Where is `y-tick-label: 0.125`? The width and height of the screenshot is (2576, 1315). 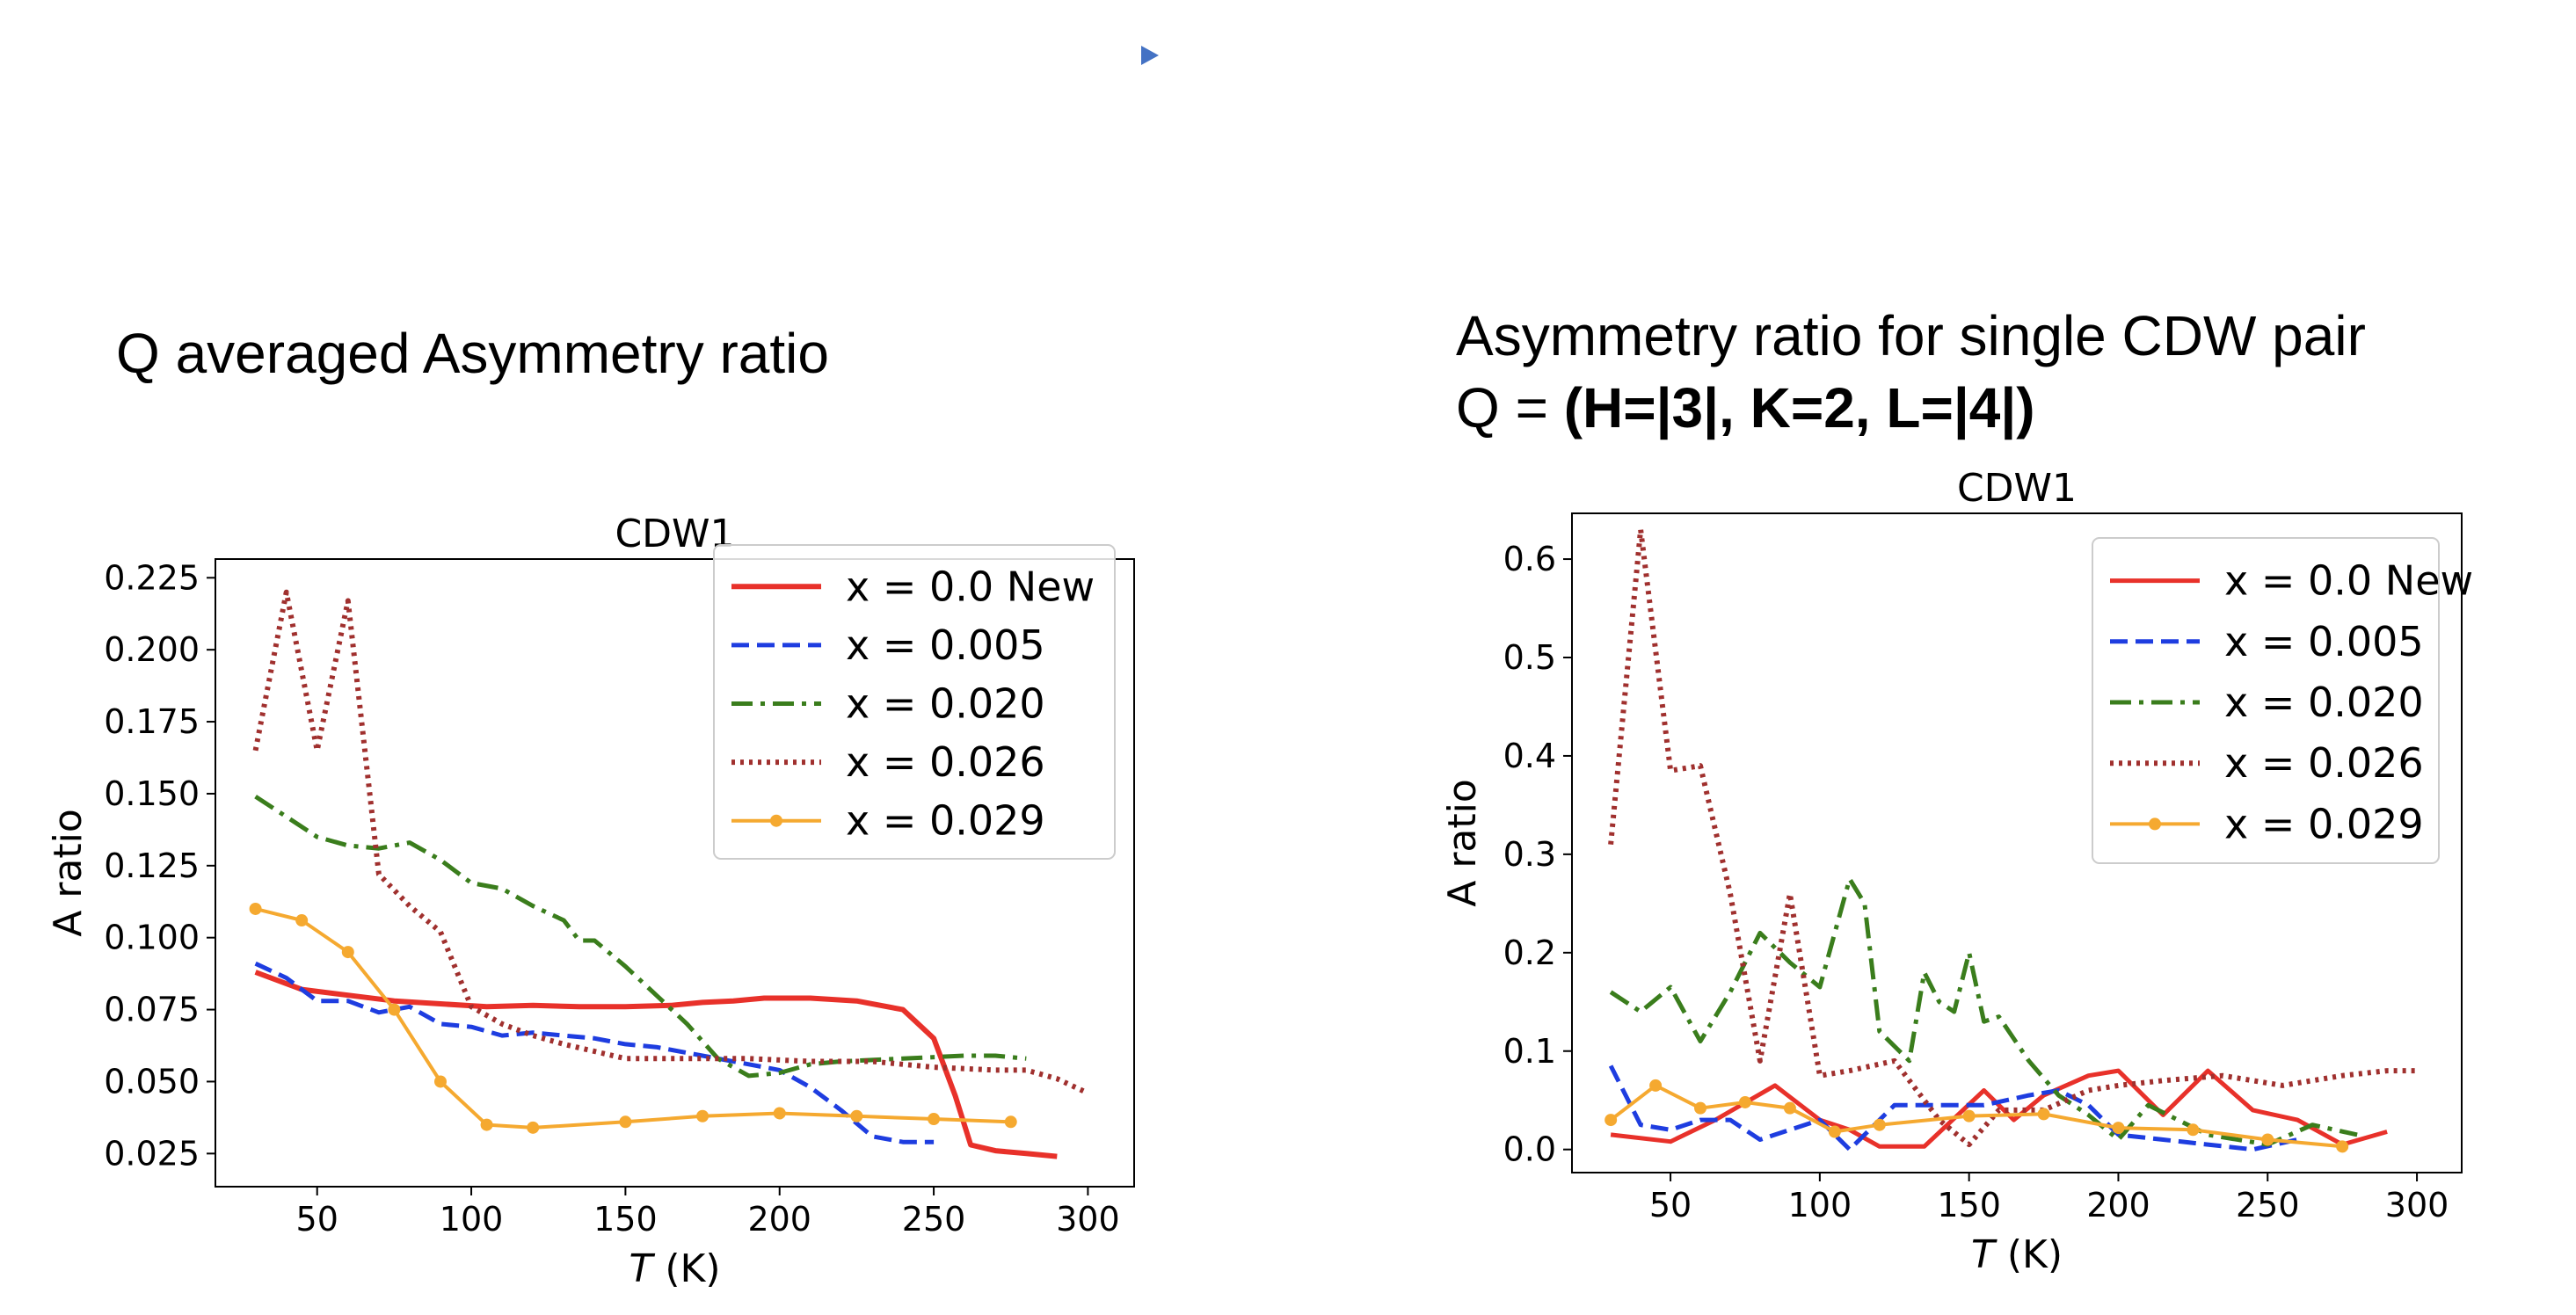
y-tick-label: 0.125 is located at coordinates (152, 866).